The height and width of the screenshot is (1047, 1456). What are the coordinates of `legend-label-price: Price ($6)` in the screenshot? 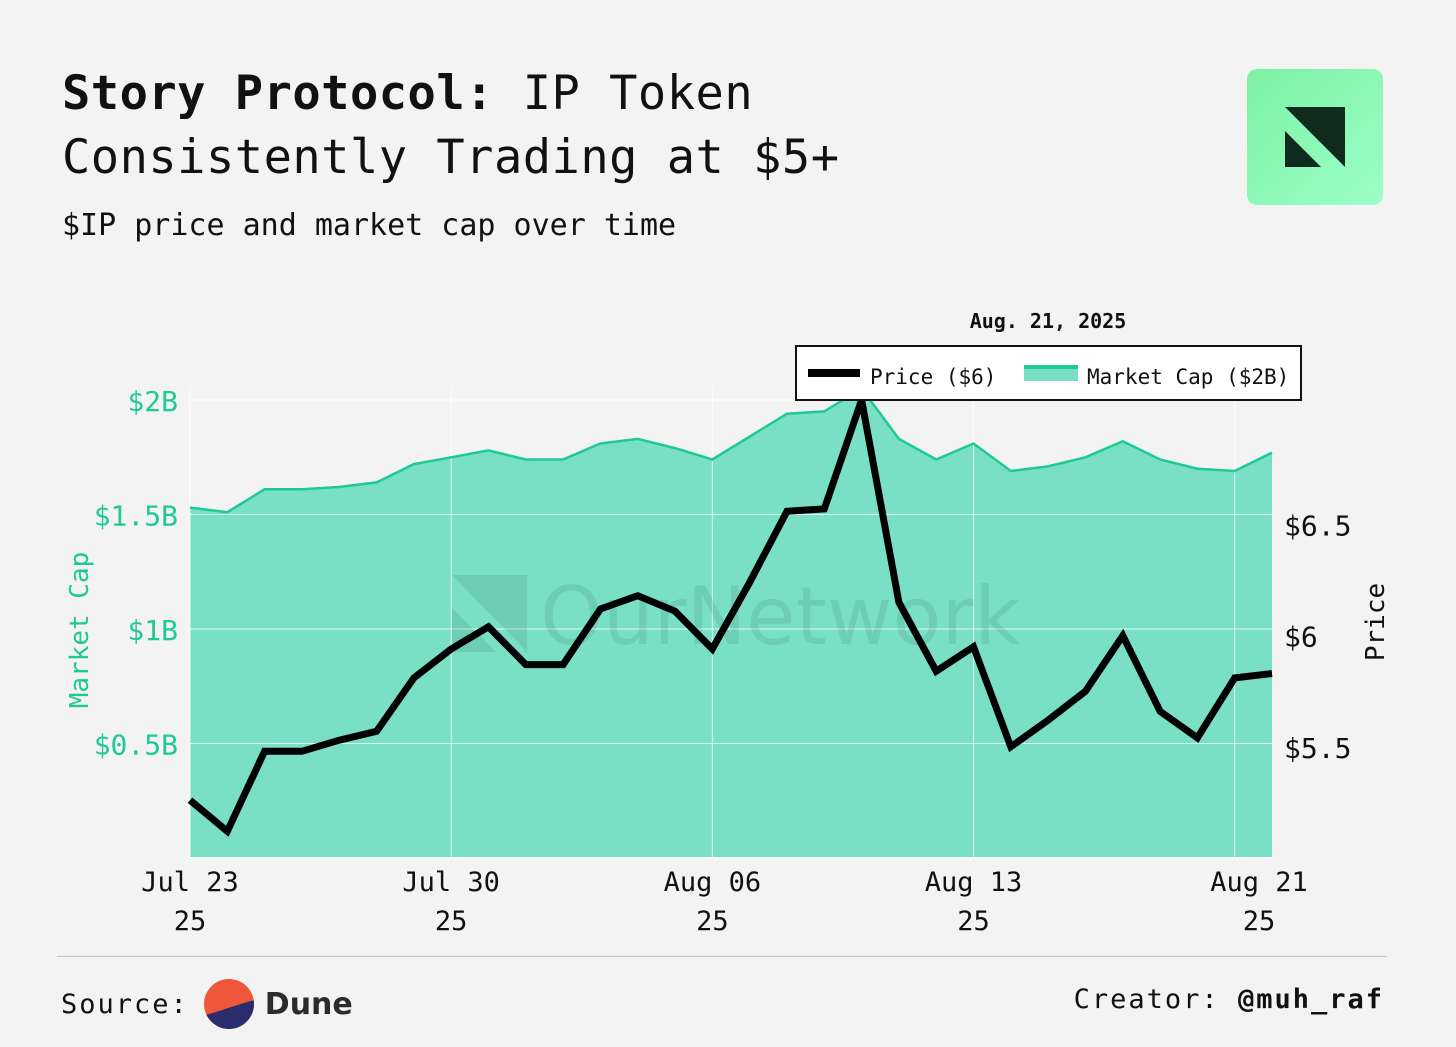 It's located at (933, 377).